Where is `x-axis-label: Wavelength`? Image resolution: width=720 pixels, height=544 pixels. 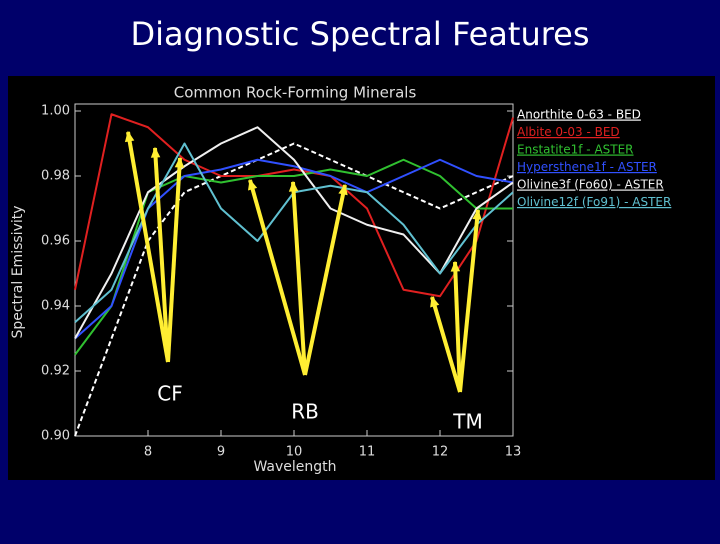
x-axis-label: Wavelength is located at coordinates (294, 467).